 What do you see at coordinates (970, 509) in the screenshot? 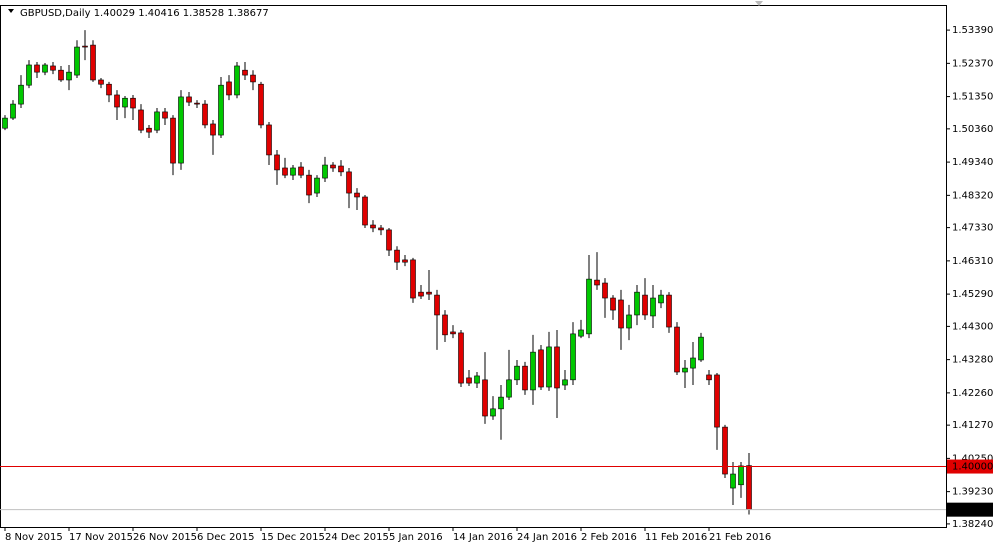
I see `bid-label-box` at bounding box center [970, 509].